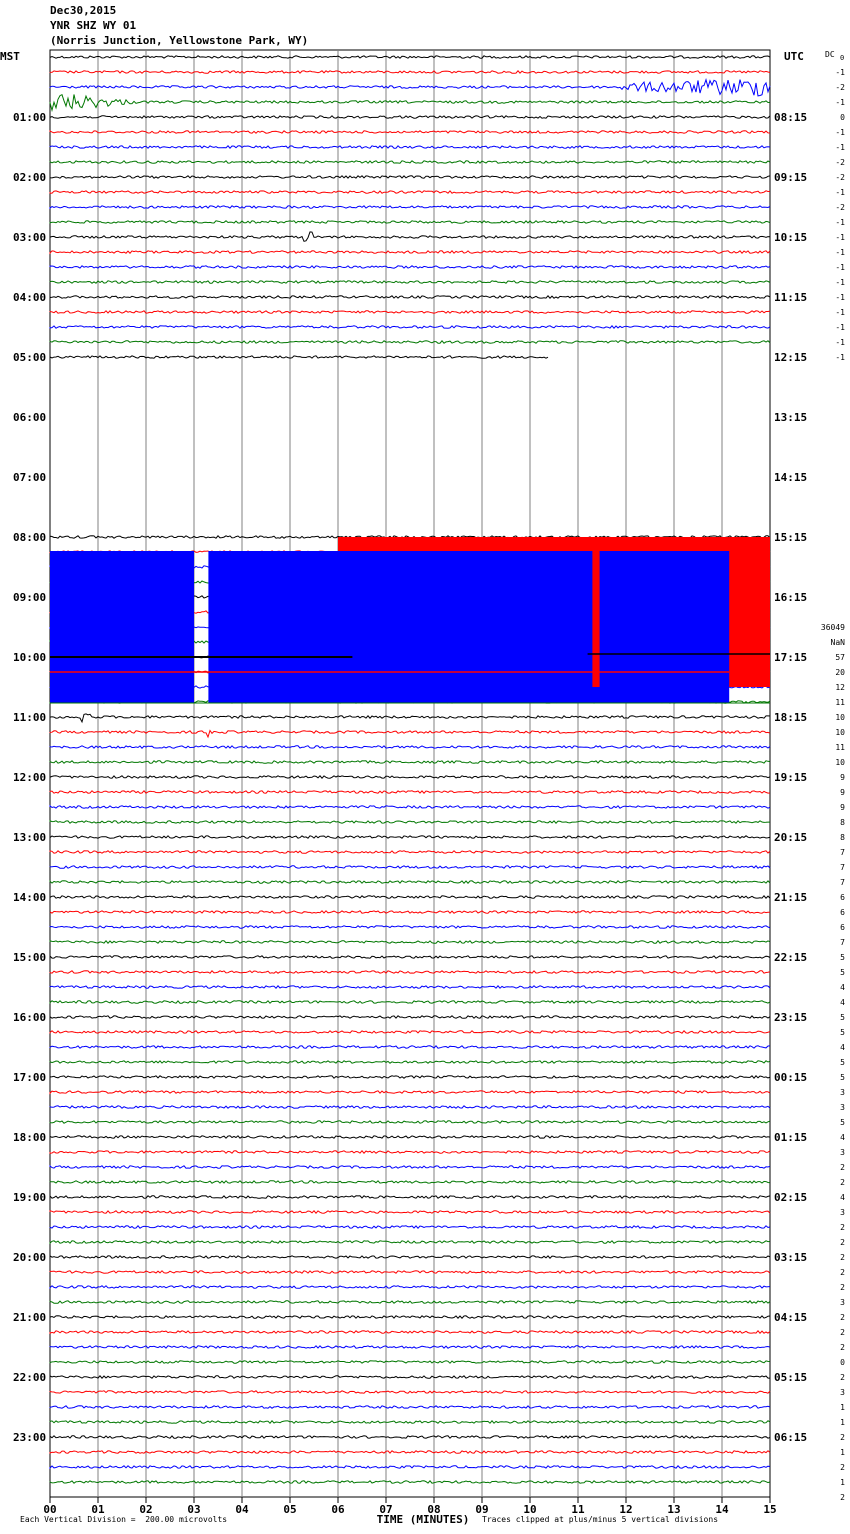 This screenshot has height=1534, width=850. Describe the element at coordinates (29, 717) in the screenshot. I see `mst-hour-label: 11:00` at that location.